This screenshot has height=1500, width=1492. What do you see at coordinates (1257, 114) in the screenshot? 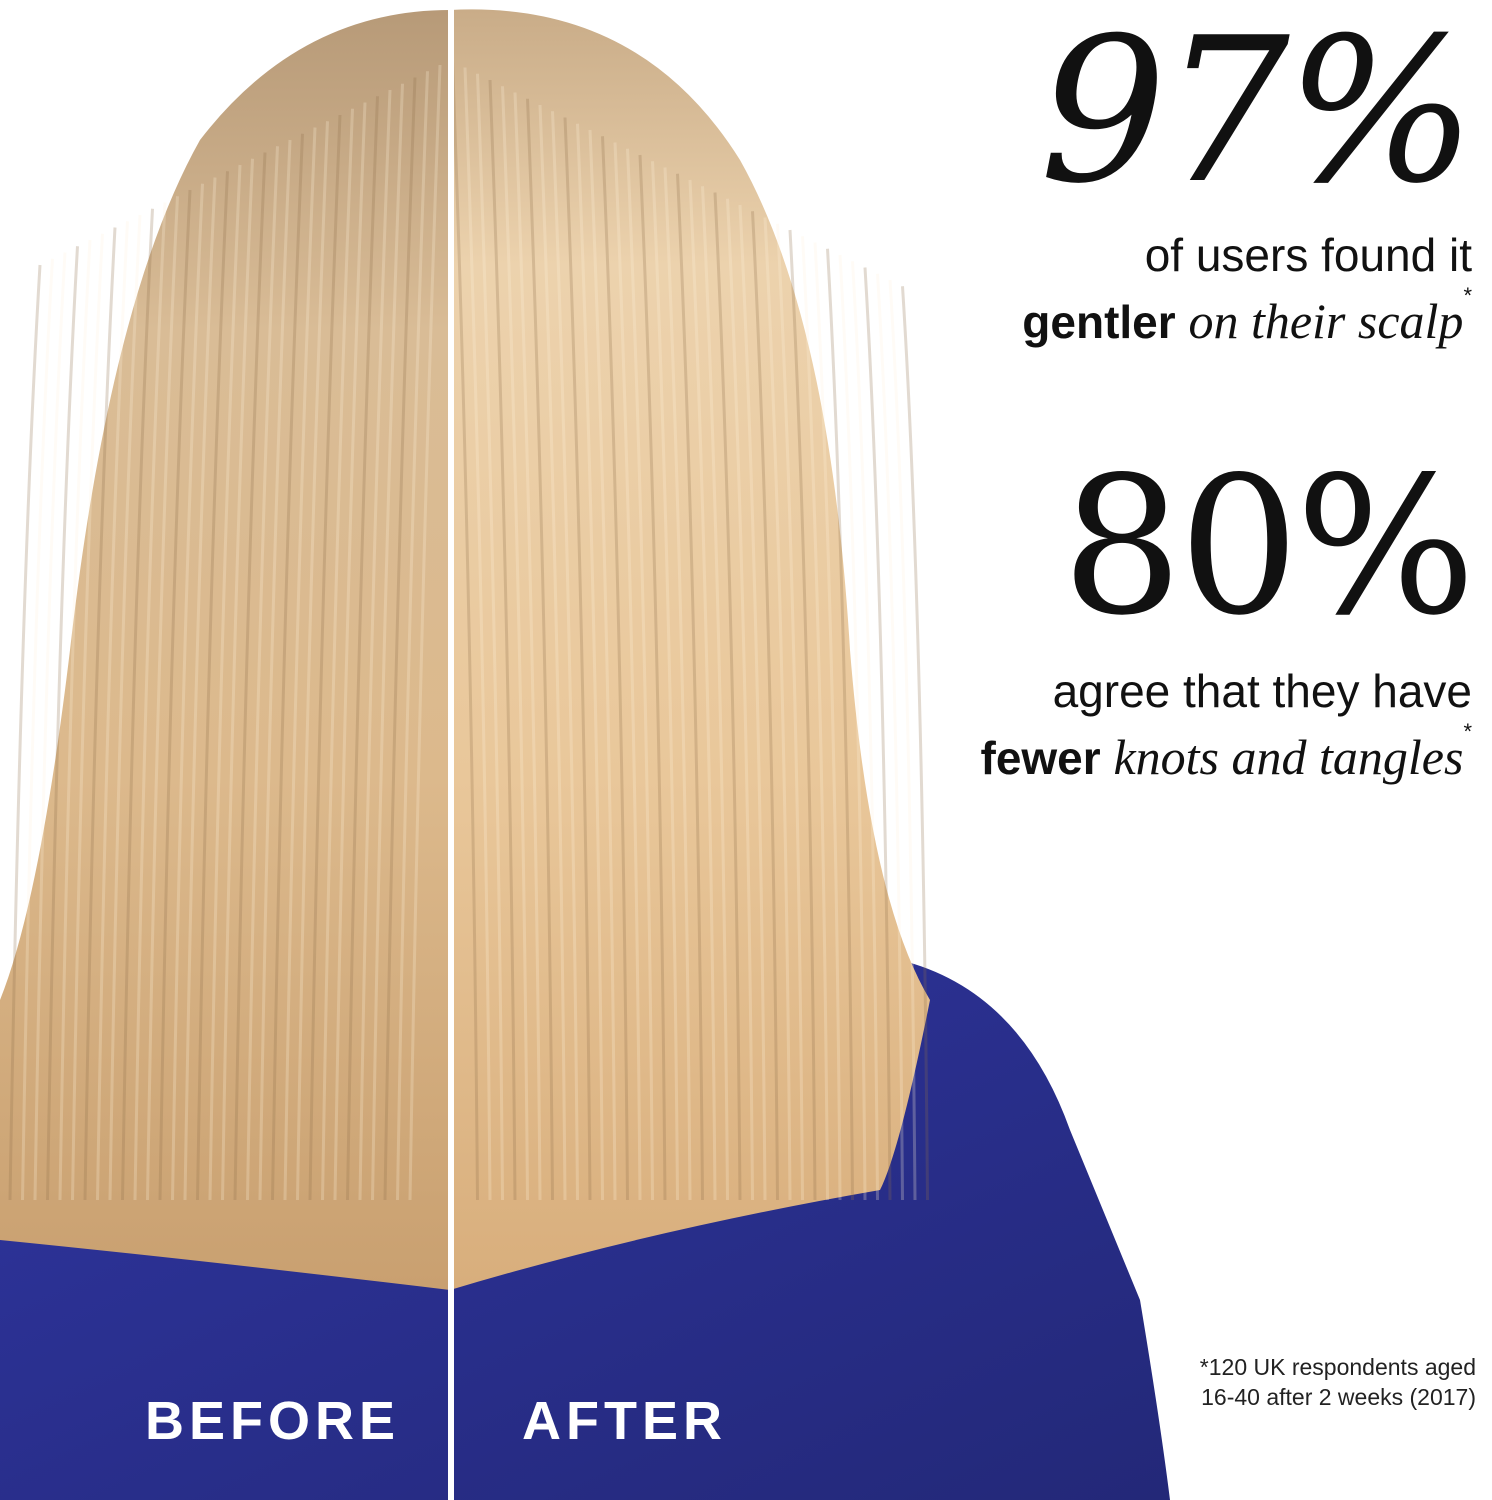
I see `stat-97-value: 97%` at bounding box center [1257, 114].